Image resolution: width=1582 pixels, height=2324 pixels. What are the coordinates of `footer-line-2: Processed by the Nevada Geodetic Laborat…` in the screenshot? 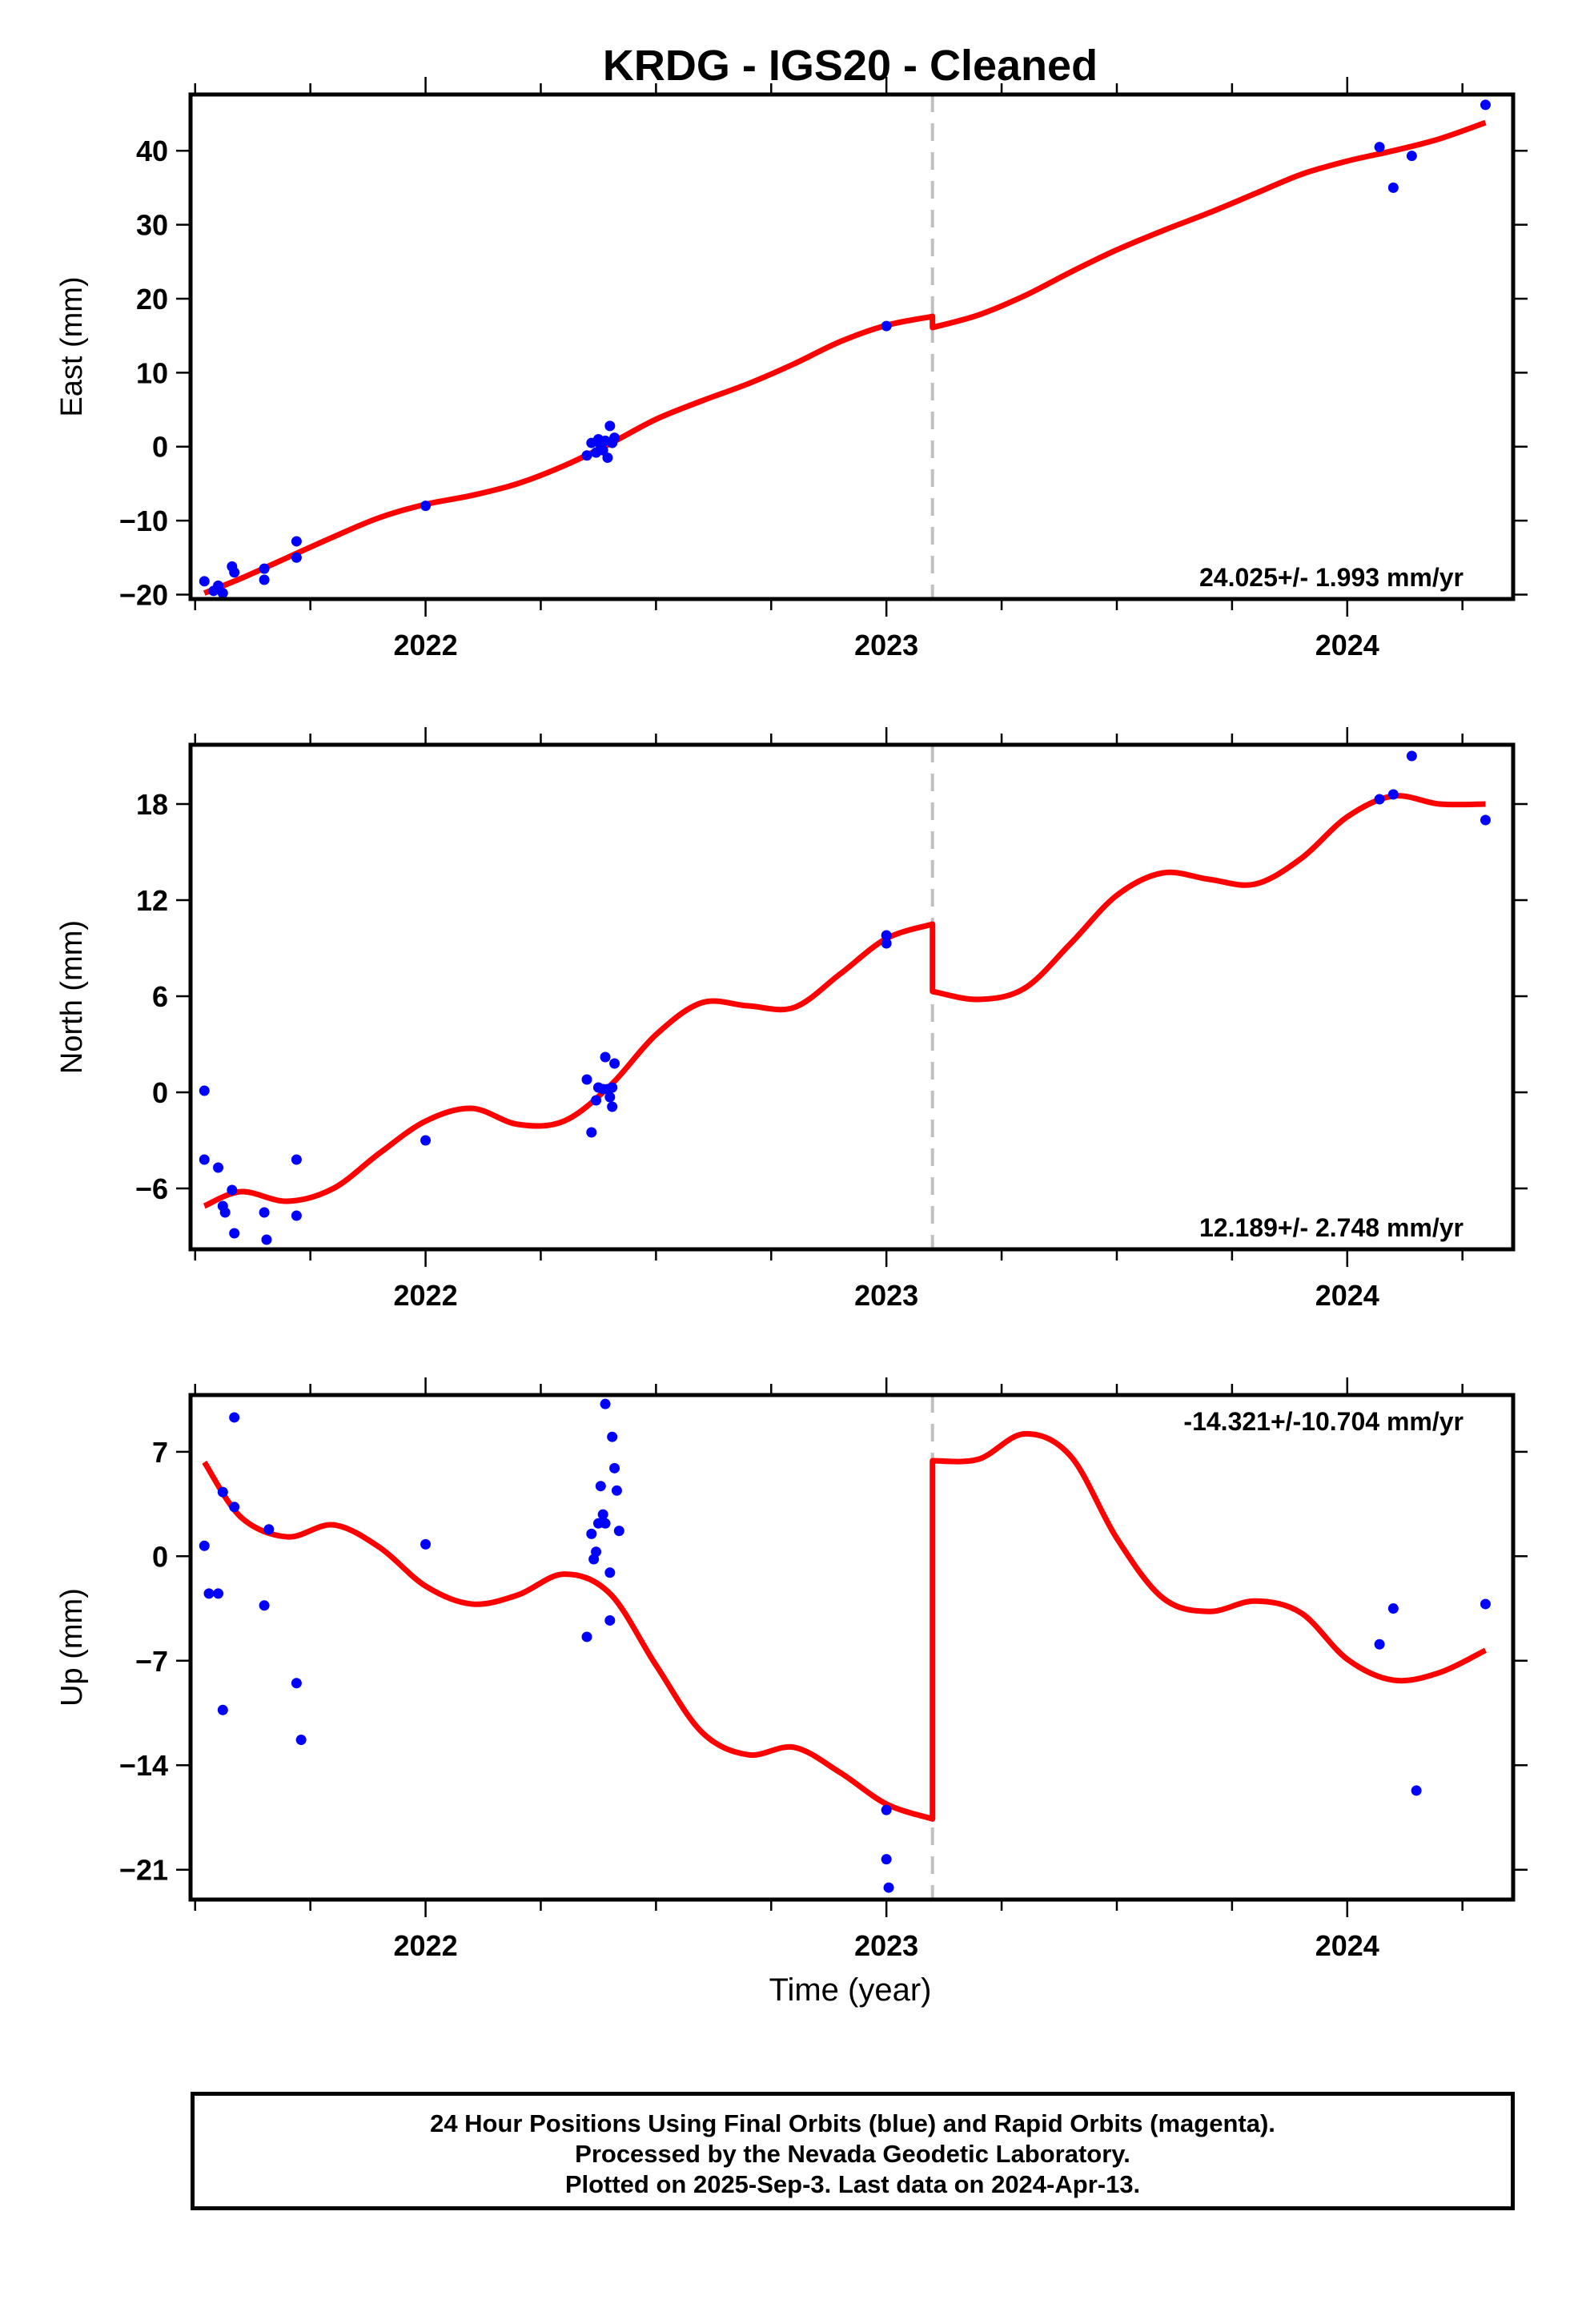 It's located at (852, 2154).